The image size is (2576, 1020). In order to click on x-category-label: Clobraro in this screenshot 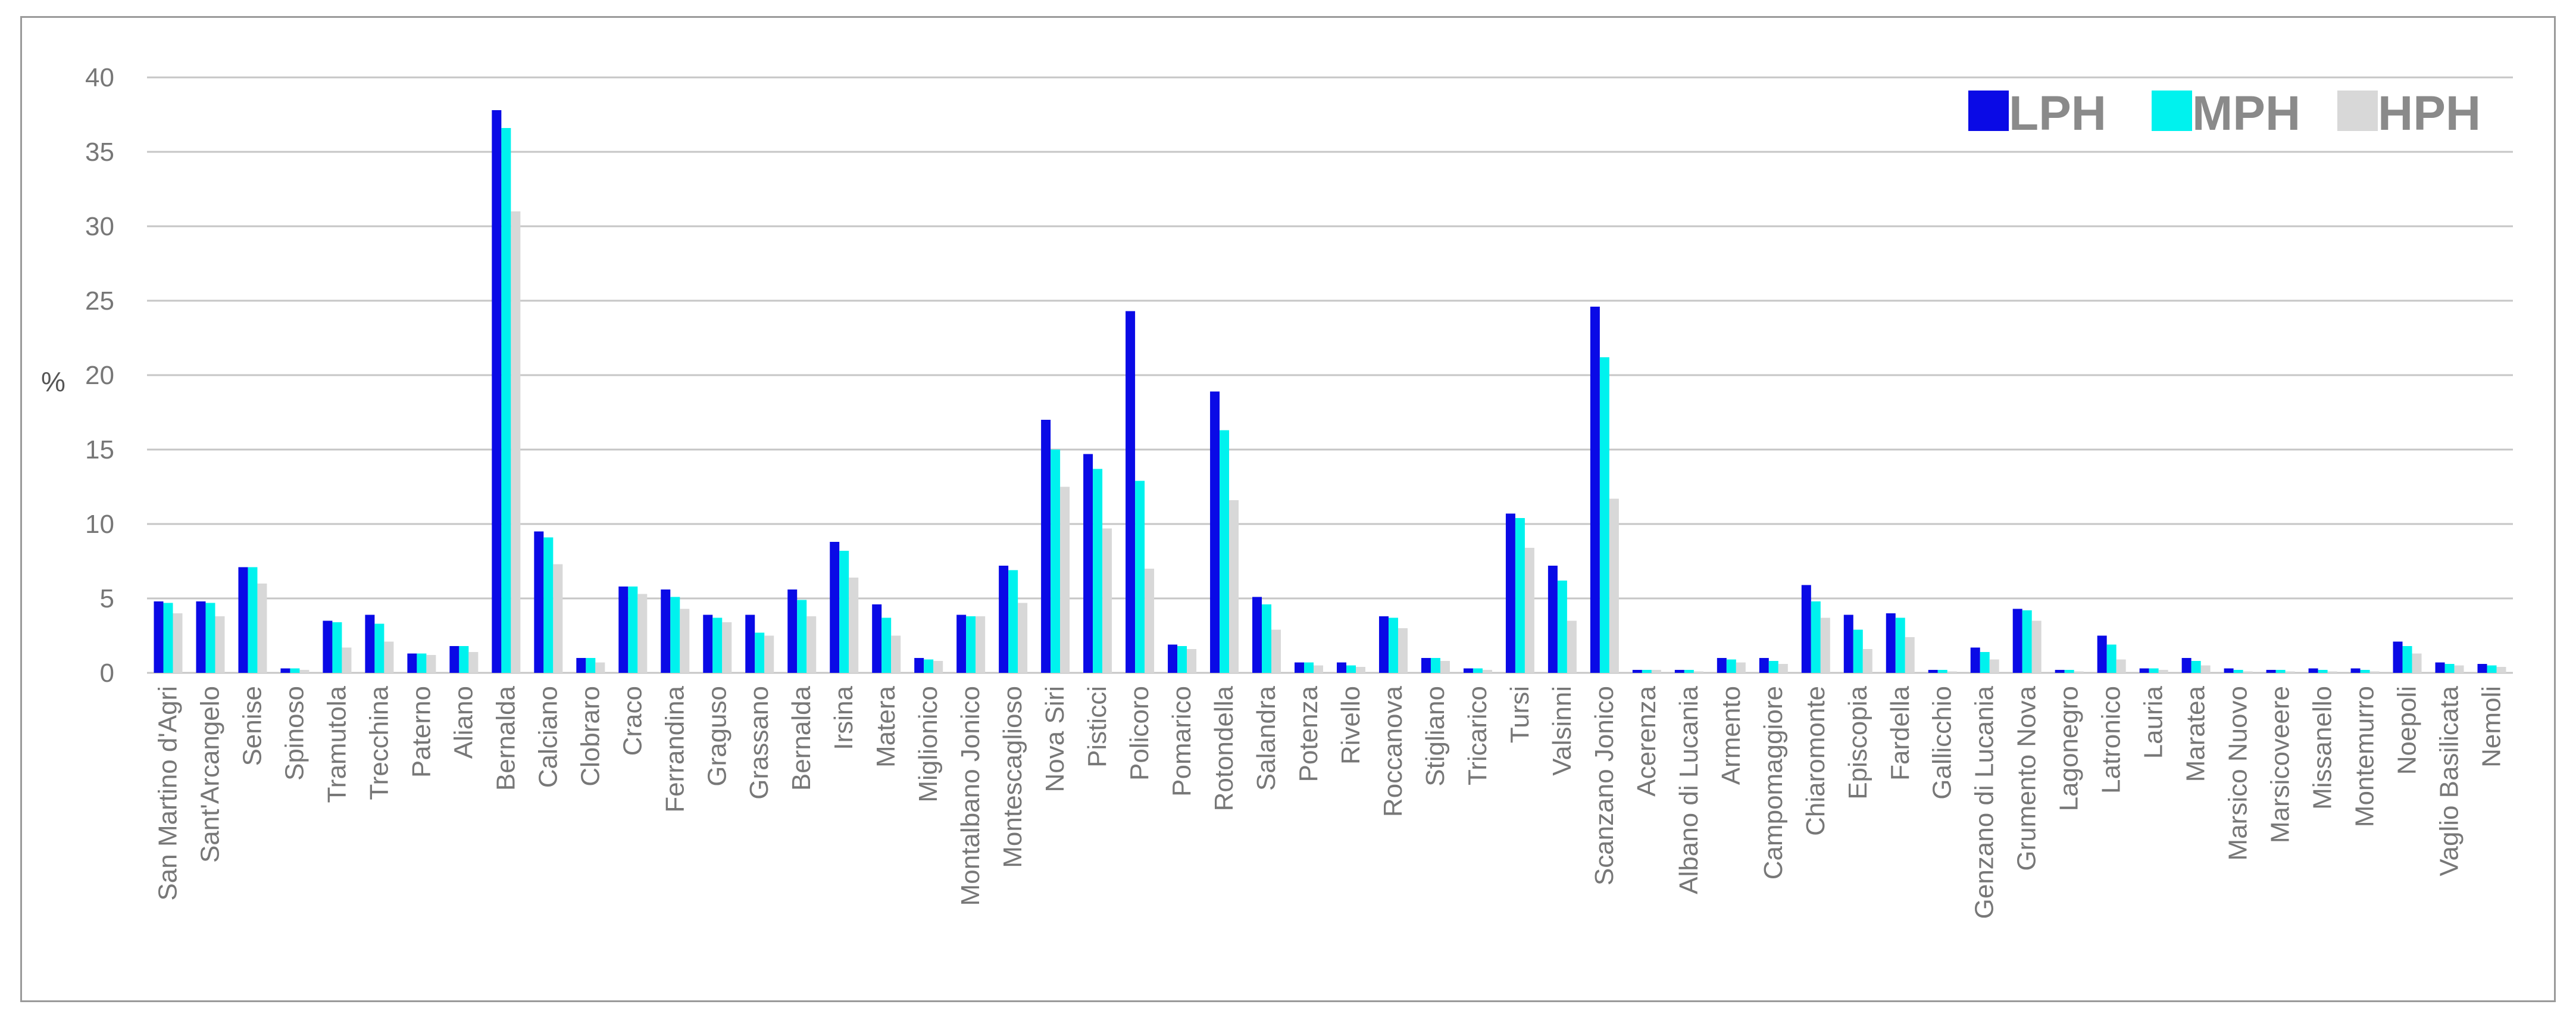, I will do `click(590, 736)`.